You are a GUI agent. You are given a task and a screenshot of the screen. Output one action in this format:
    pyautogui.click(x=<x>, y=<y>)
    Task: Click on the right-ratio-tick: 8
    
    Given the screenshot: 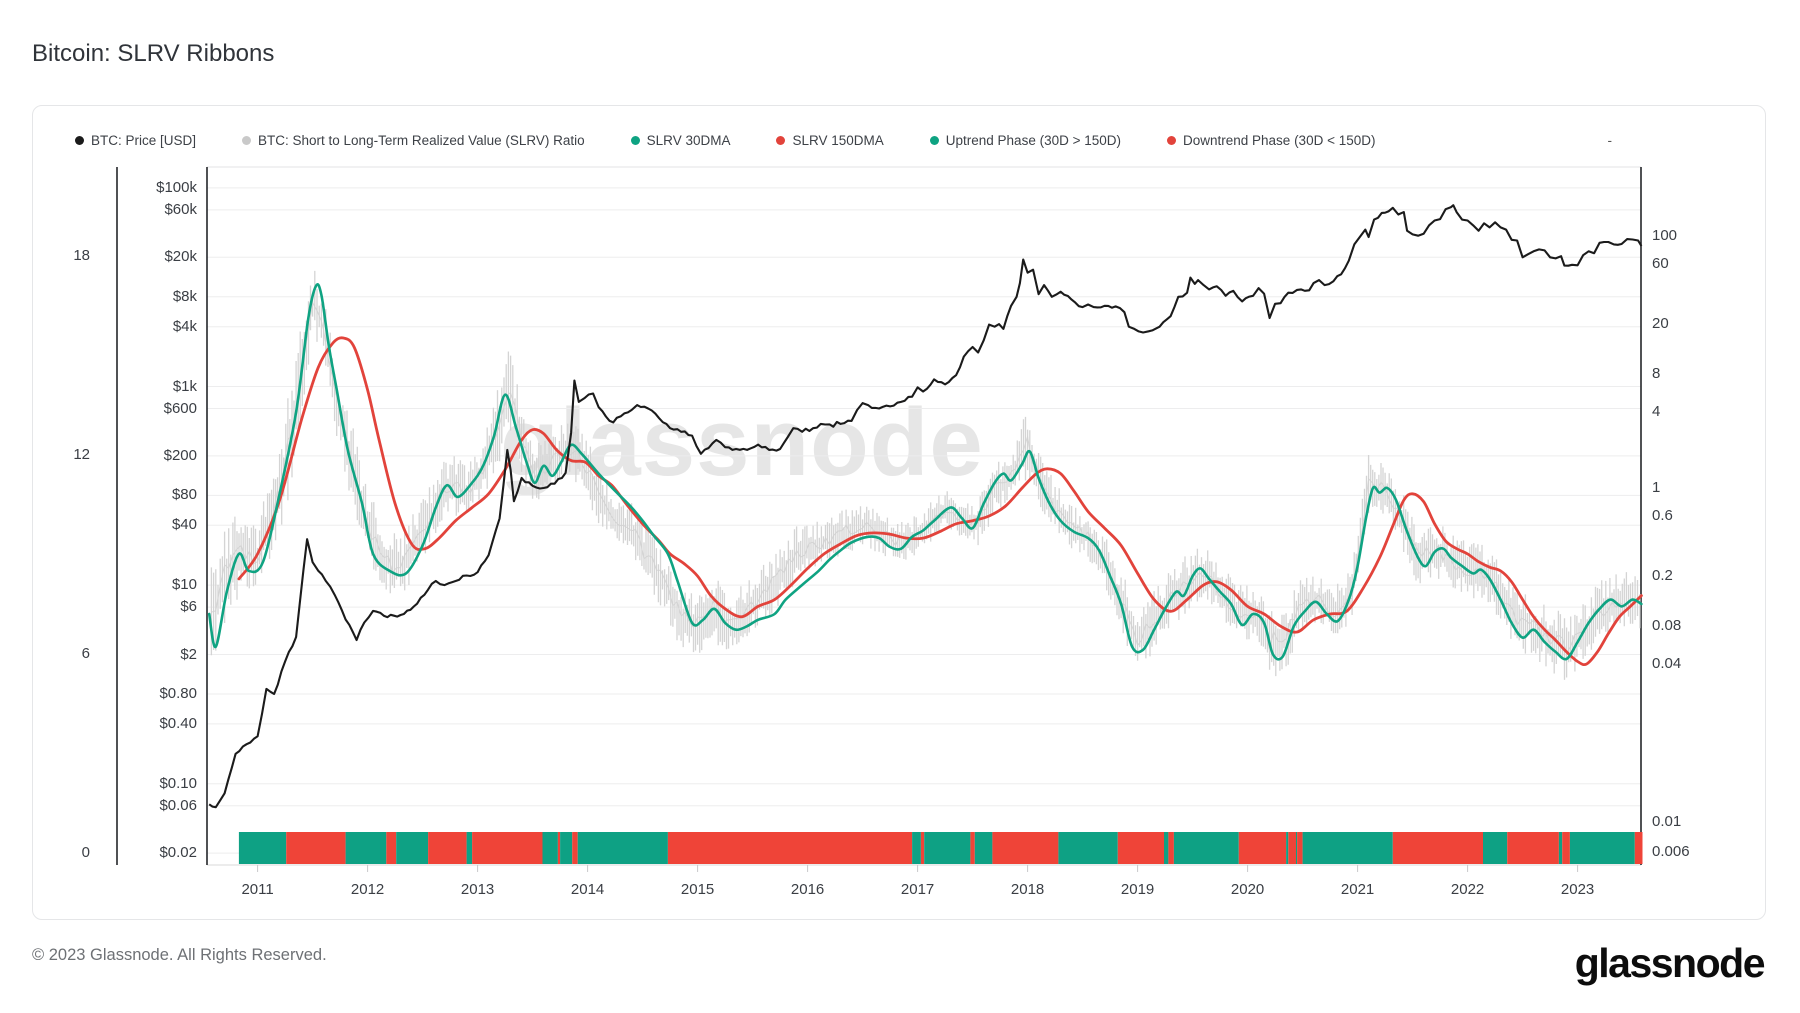 What is the action you would take?
    pyautogui.click(x=1656, y=374)
    